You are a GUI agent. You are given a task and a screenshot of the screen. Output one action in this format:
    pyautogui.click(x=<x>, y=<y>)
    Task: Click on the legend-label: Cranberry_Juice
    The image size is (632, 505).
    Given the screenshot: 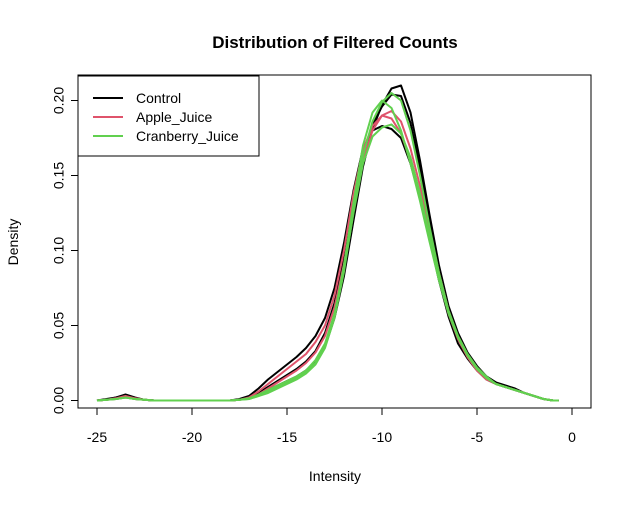 What is the action you would take?
    pyautogui.click(x=187, y=136)
    